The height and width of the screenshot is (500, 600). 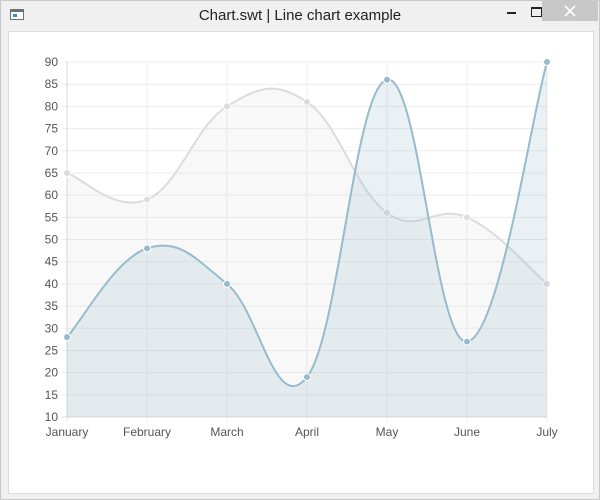 What do you see at coordinates (52, 284) in the screenshot?
I see `y-tick-label: 40` at bounding box center [52, 284].